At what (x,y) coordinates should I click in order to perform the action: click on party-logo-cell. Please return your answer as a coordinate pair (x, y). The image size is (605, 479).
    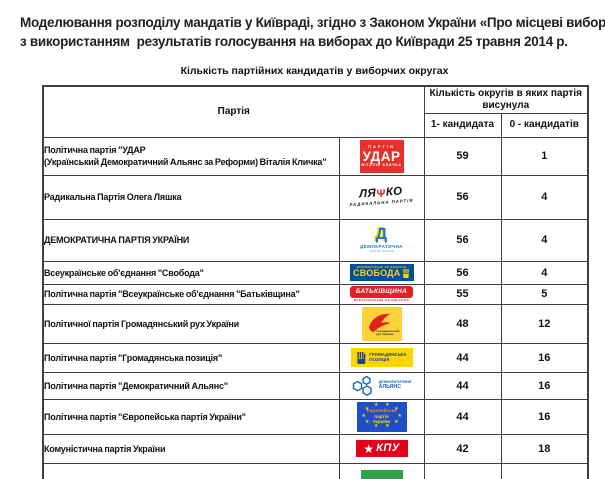
    Looking at the image, I should click on (381, 470).